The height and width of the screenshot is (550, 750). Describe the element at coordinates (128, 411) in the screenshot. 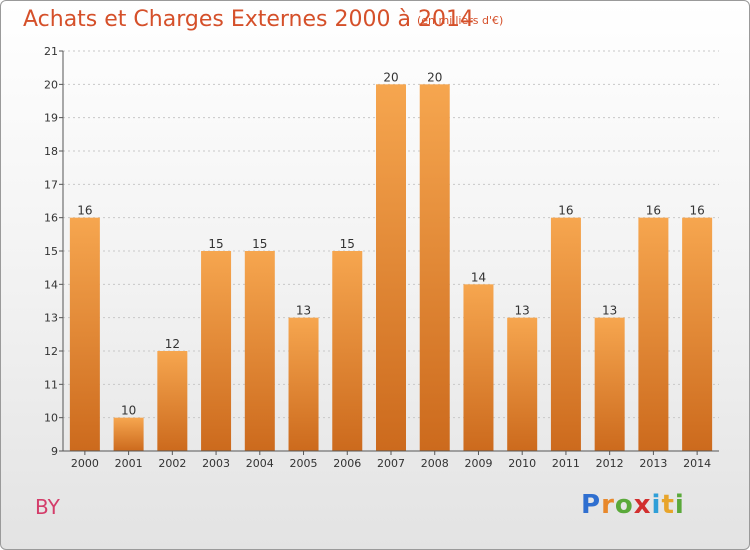

I see `data-label-2001: 10` at that location.